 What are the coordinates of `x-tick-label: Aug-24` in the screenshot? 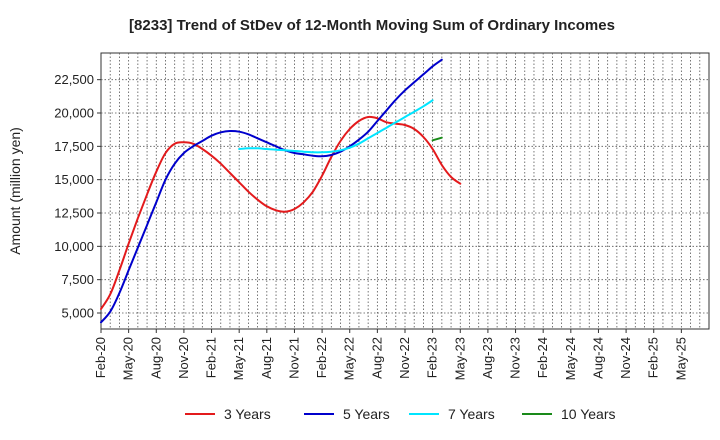 It's located at (597, 358).